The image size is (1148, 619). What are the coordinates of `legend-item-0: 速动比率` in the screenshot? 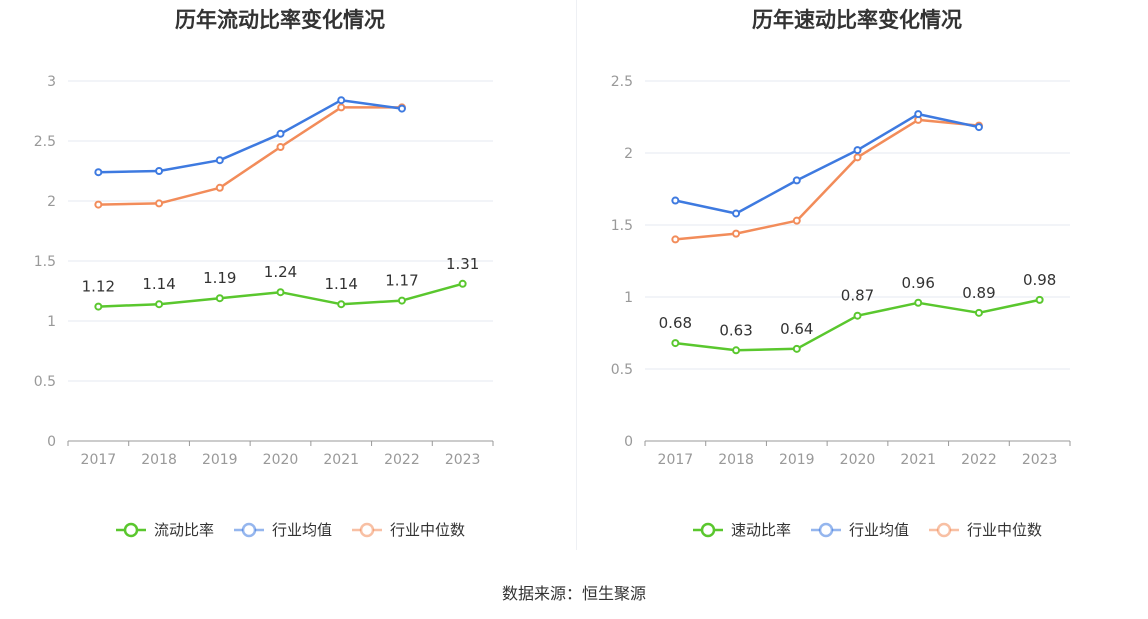 It's located at (742, 530).